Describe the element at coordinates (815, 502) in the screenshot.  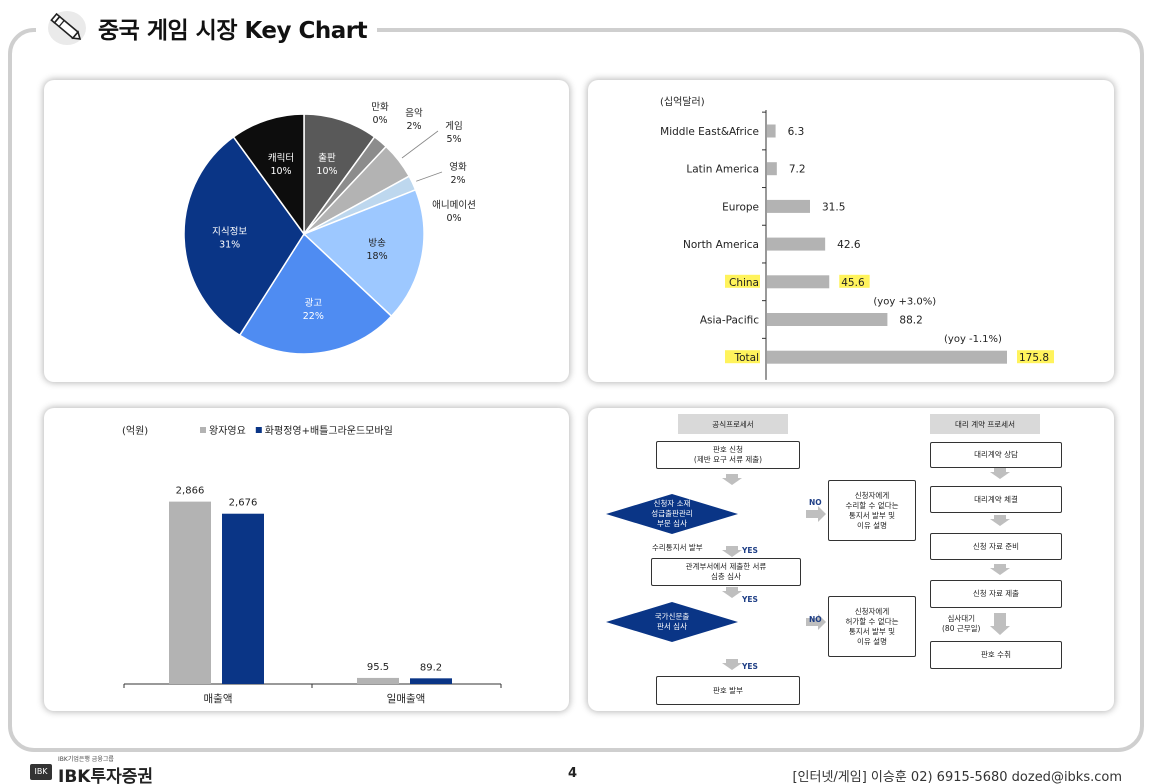
I see `no-label-1: NO` at that location.